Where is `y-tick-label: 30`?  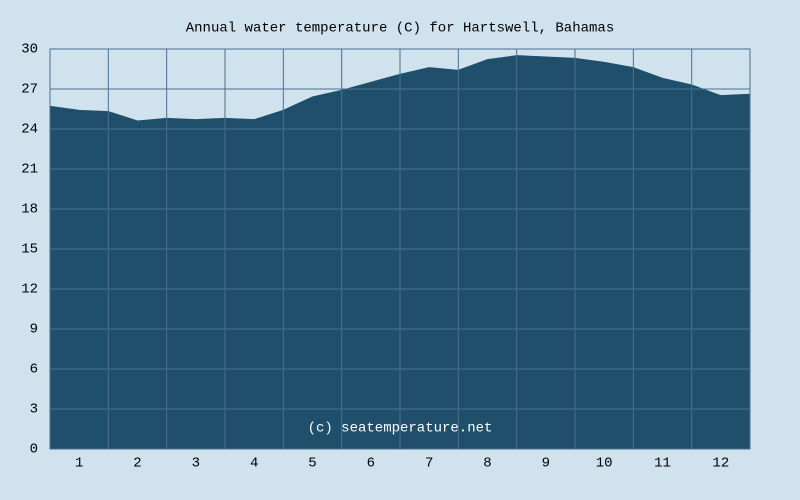 y-tick-label: 30 is located at coordinates (29, 50).